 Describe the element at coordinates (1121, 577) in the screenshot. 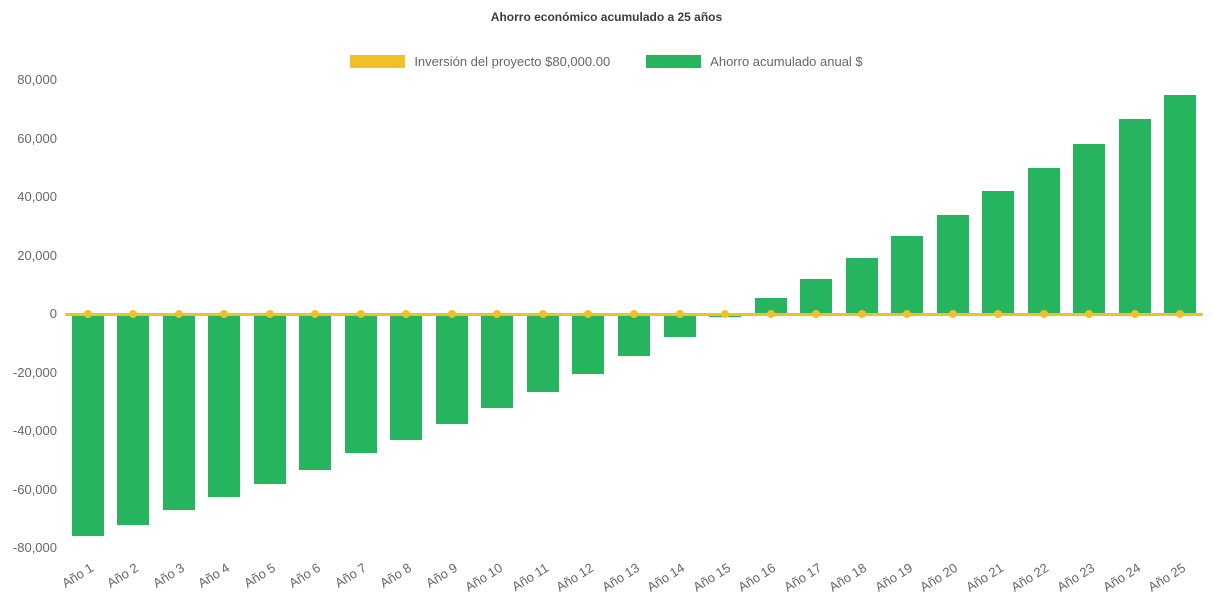

I see `x-axis-label: Año 24` at that location.